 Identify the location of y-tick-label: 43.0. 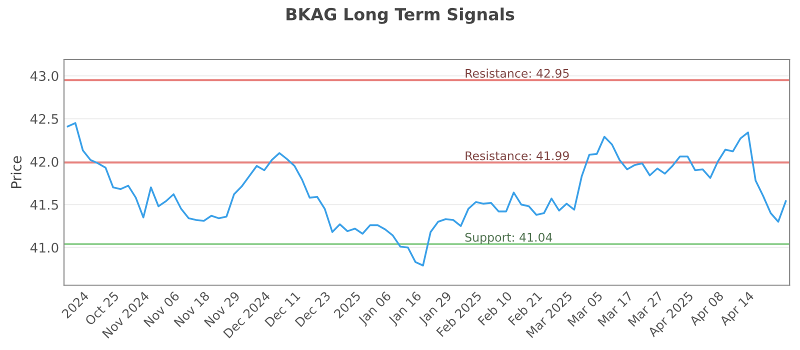
(44, 76).